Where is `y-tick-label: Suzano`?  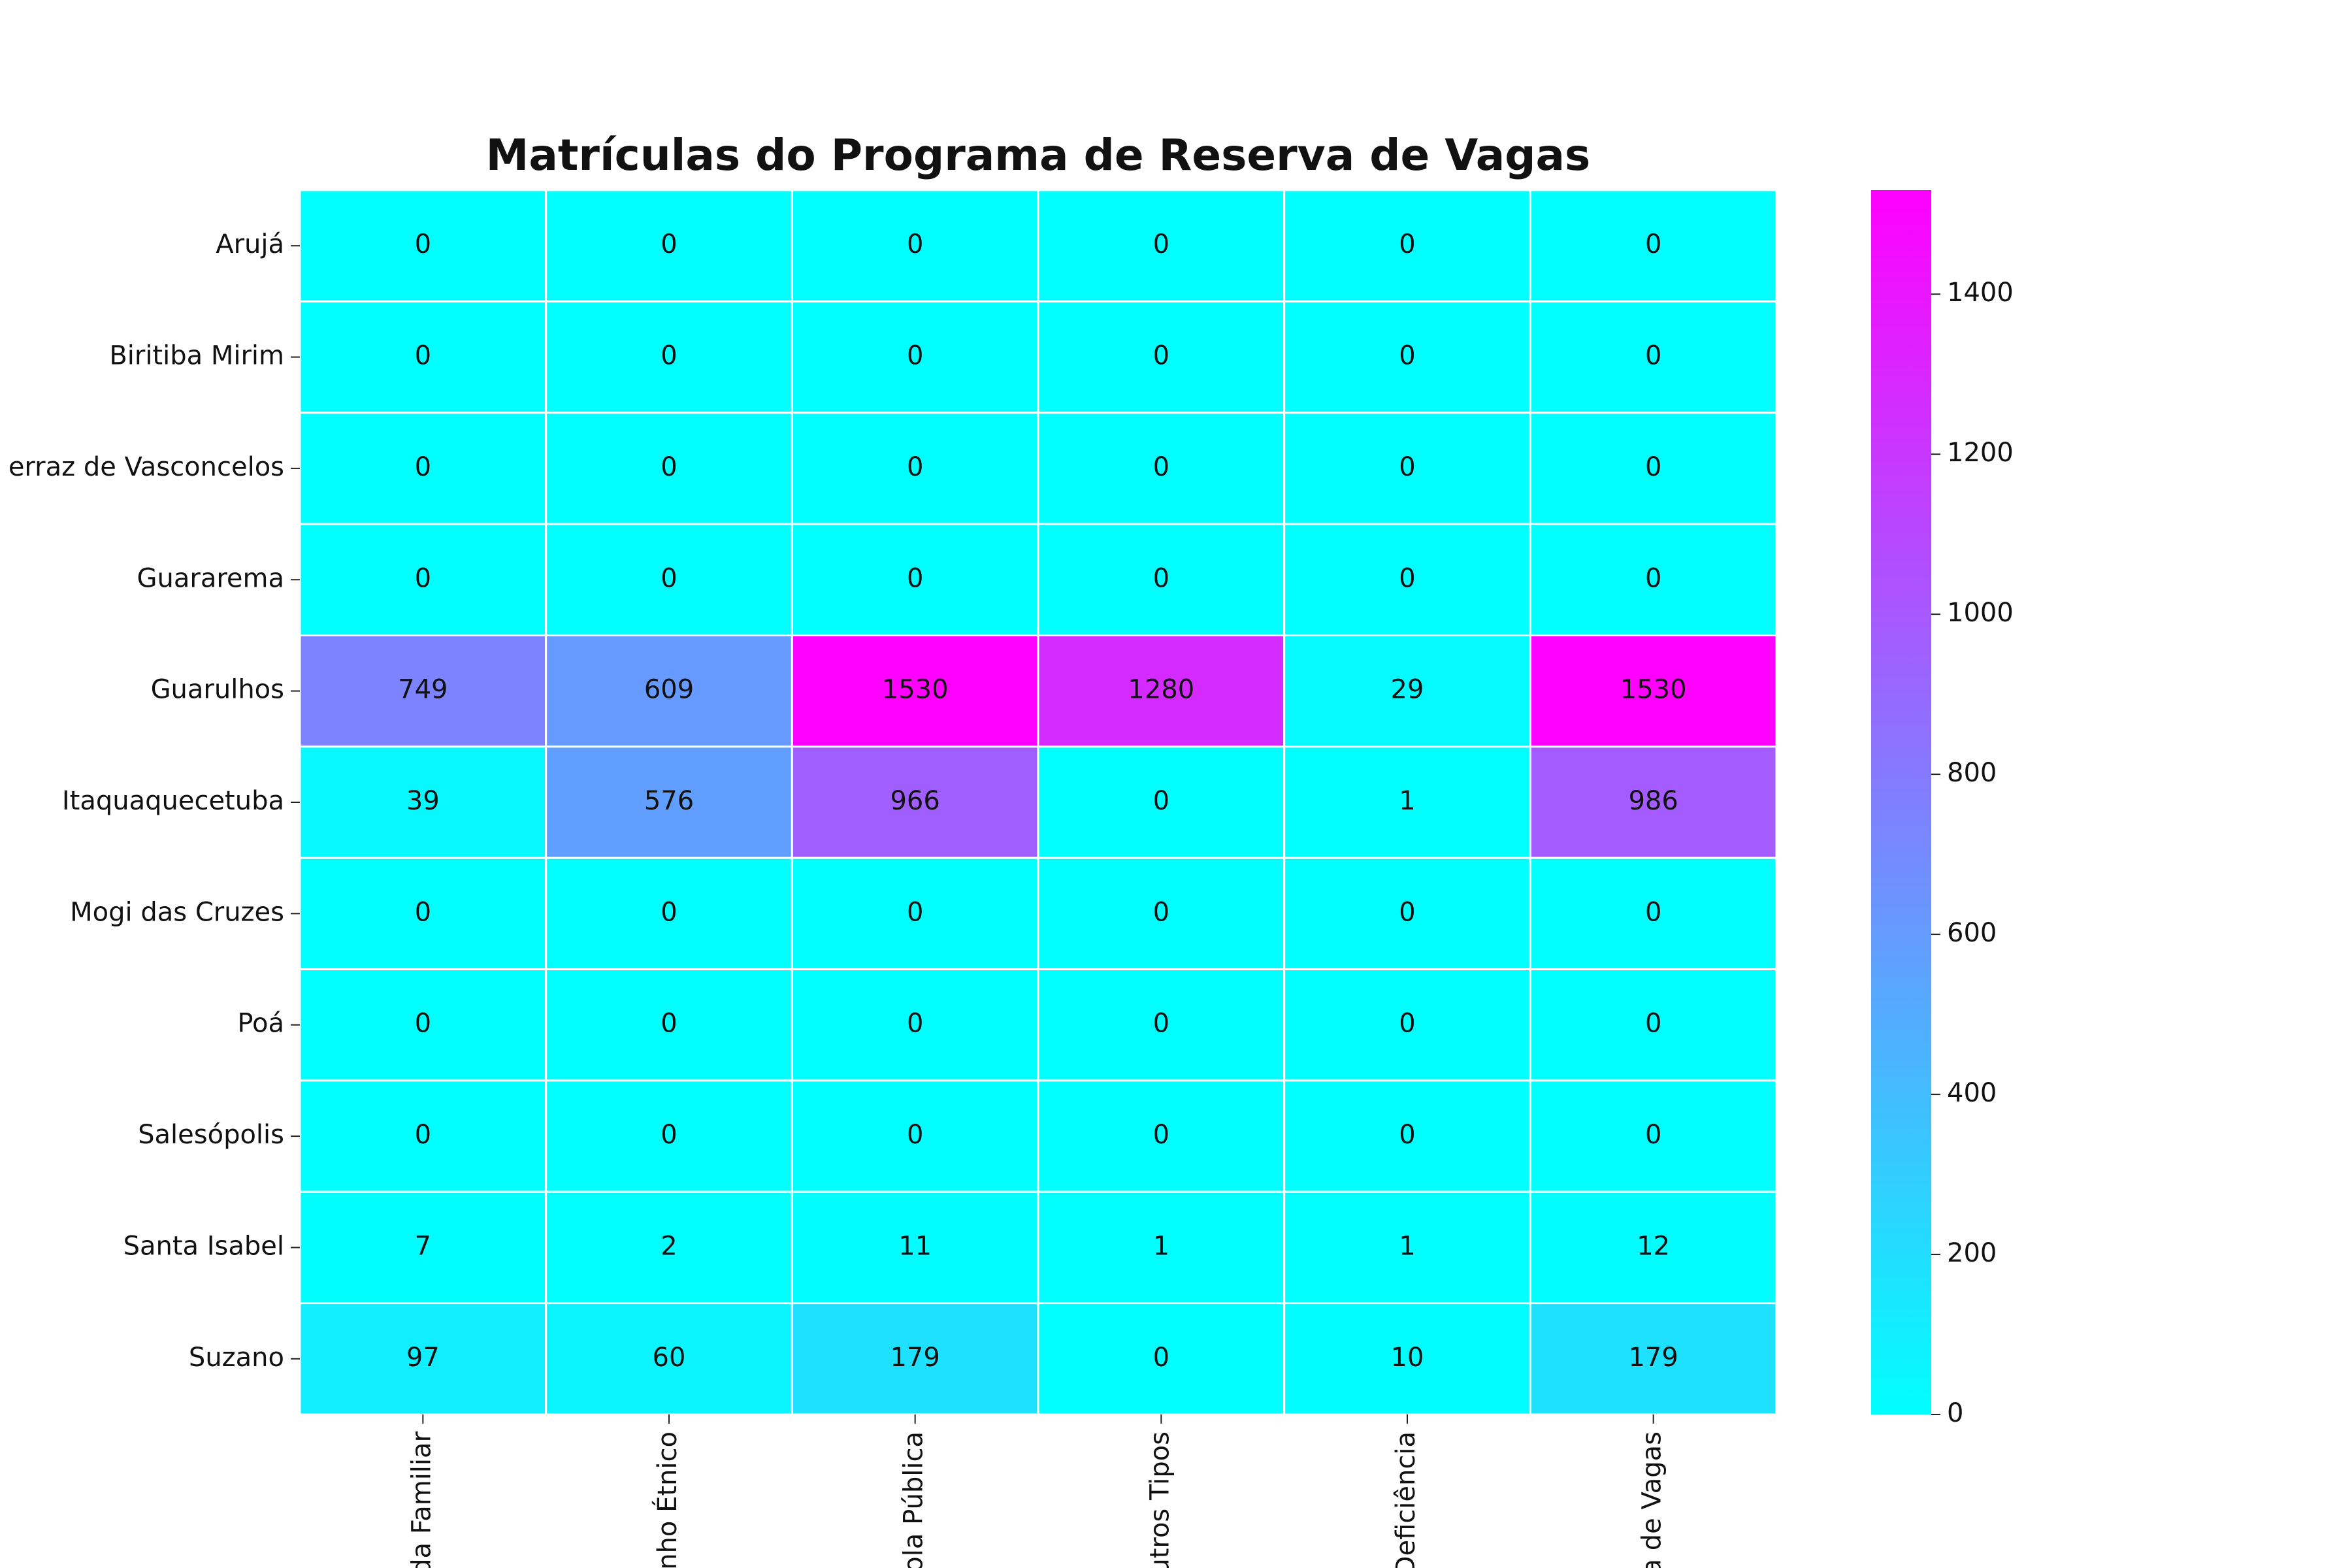
y-tick-label: Suzano is located at coordinates (236, 1358).